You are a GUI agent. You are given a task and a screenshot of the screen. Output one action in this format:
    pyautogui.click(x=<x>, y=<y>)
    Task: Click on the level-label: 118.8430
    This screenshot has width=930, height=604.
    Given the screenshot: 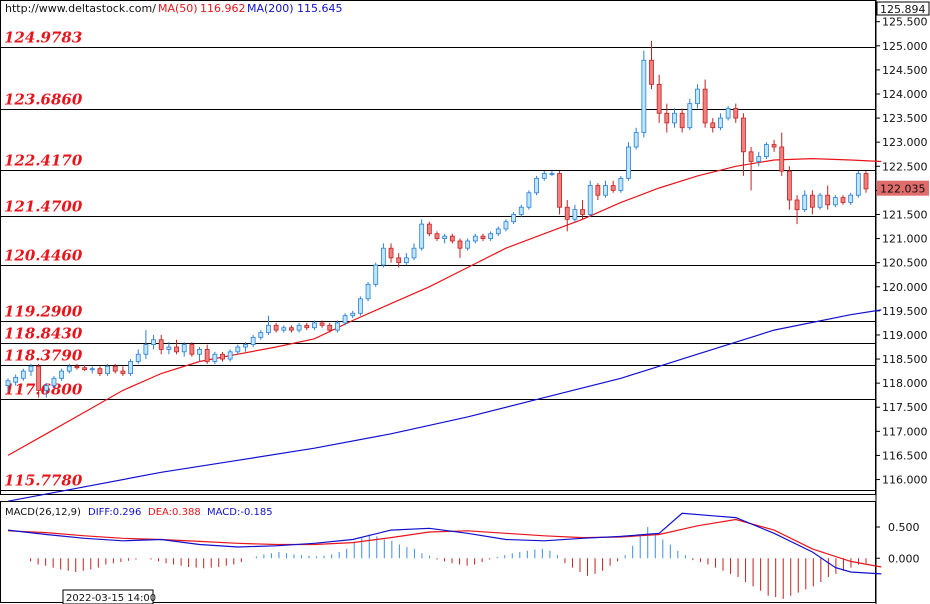 What is the action you would take?
    pyautogui.click(x=43, y=334)
    